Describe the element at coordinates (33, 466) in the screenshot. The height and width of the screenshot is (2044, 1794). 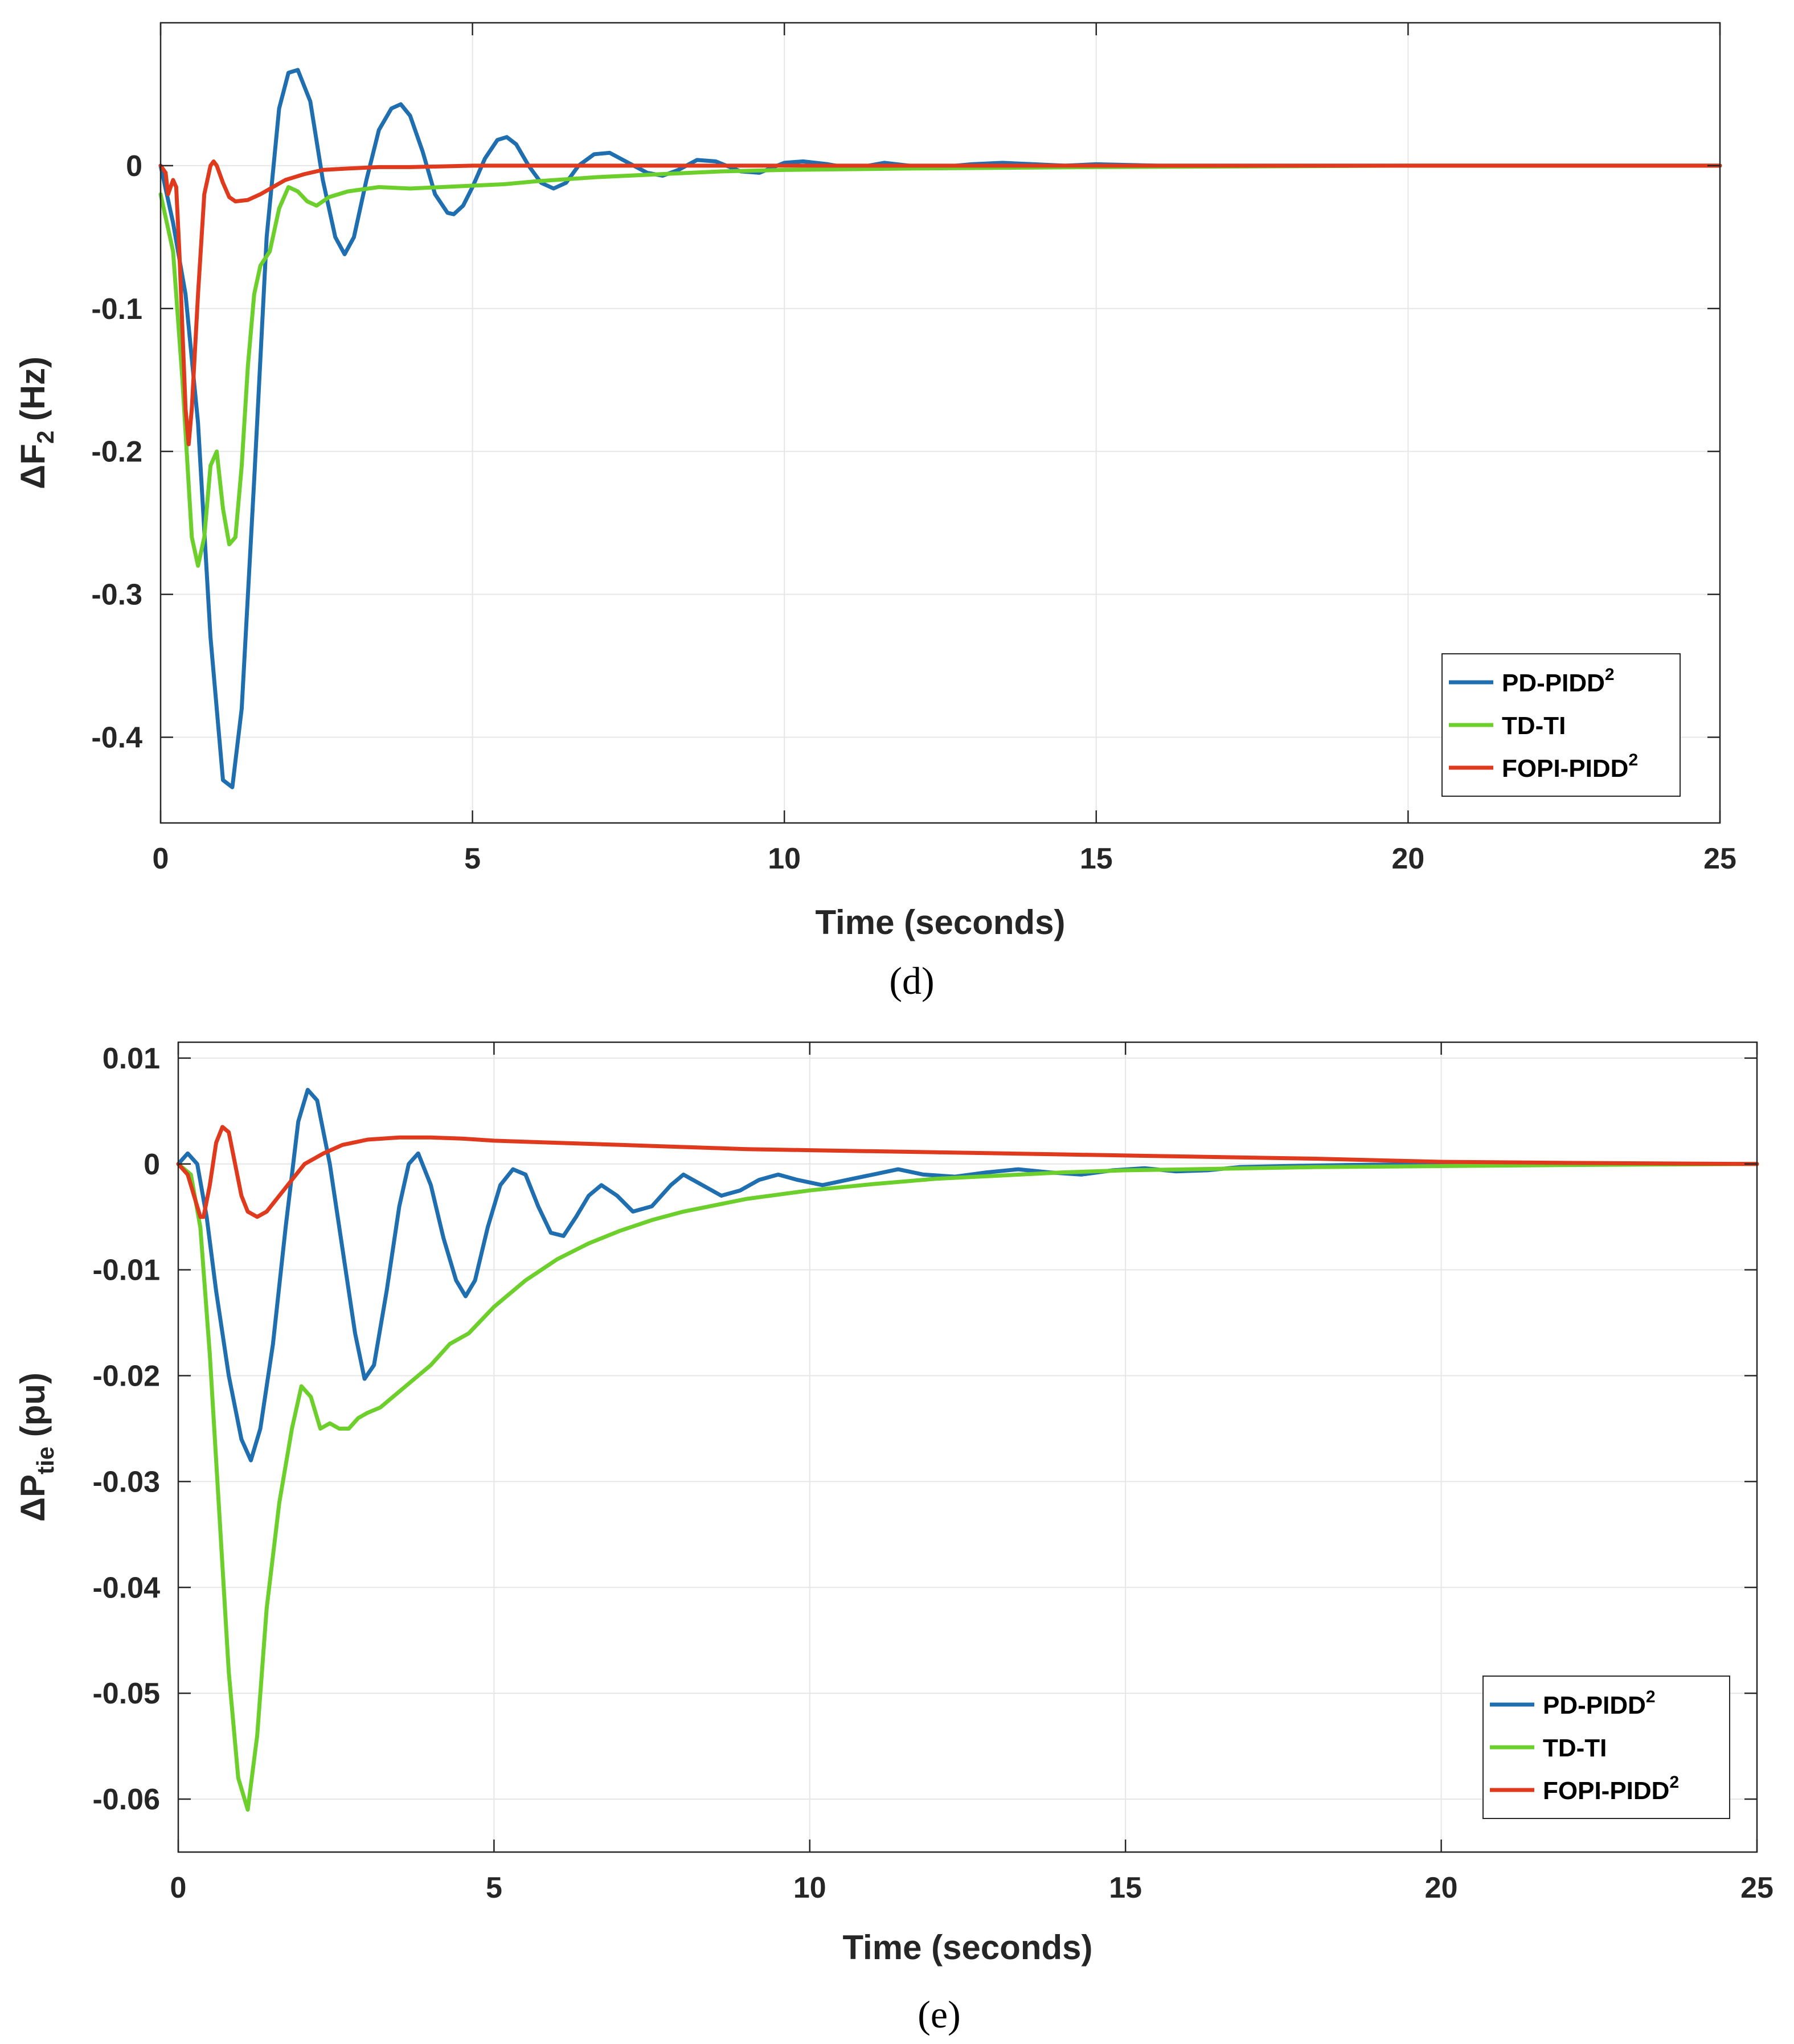
I see `chart-d-y-label-main: ΔF` at that location.